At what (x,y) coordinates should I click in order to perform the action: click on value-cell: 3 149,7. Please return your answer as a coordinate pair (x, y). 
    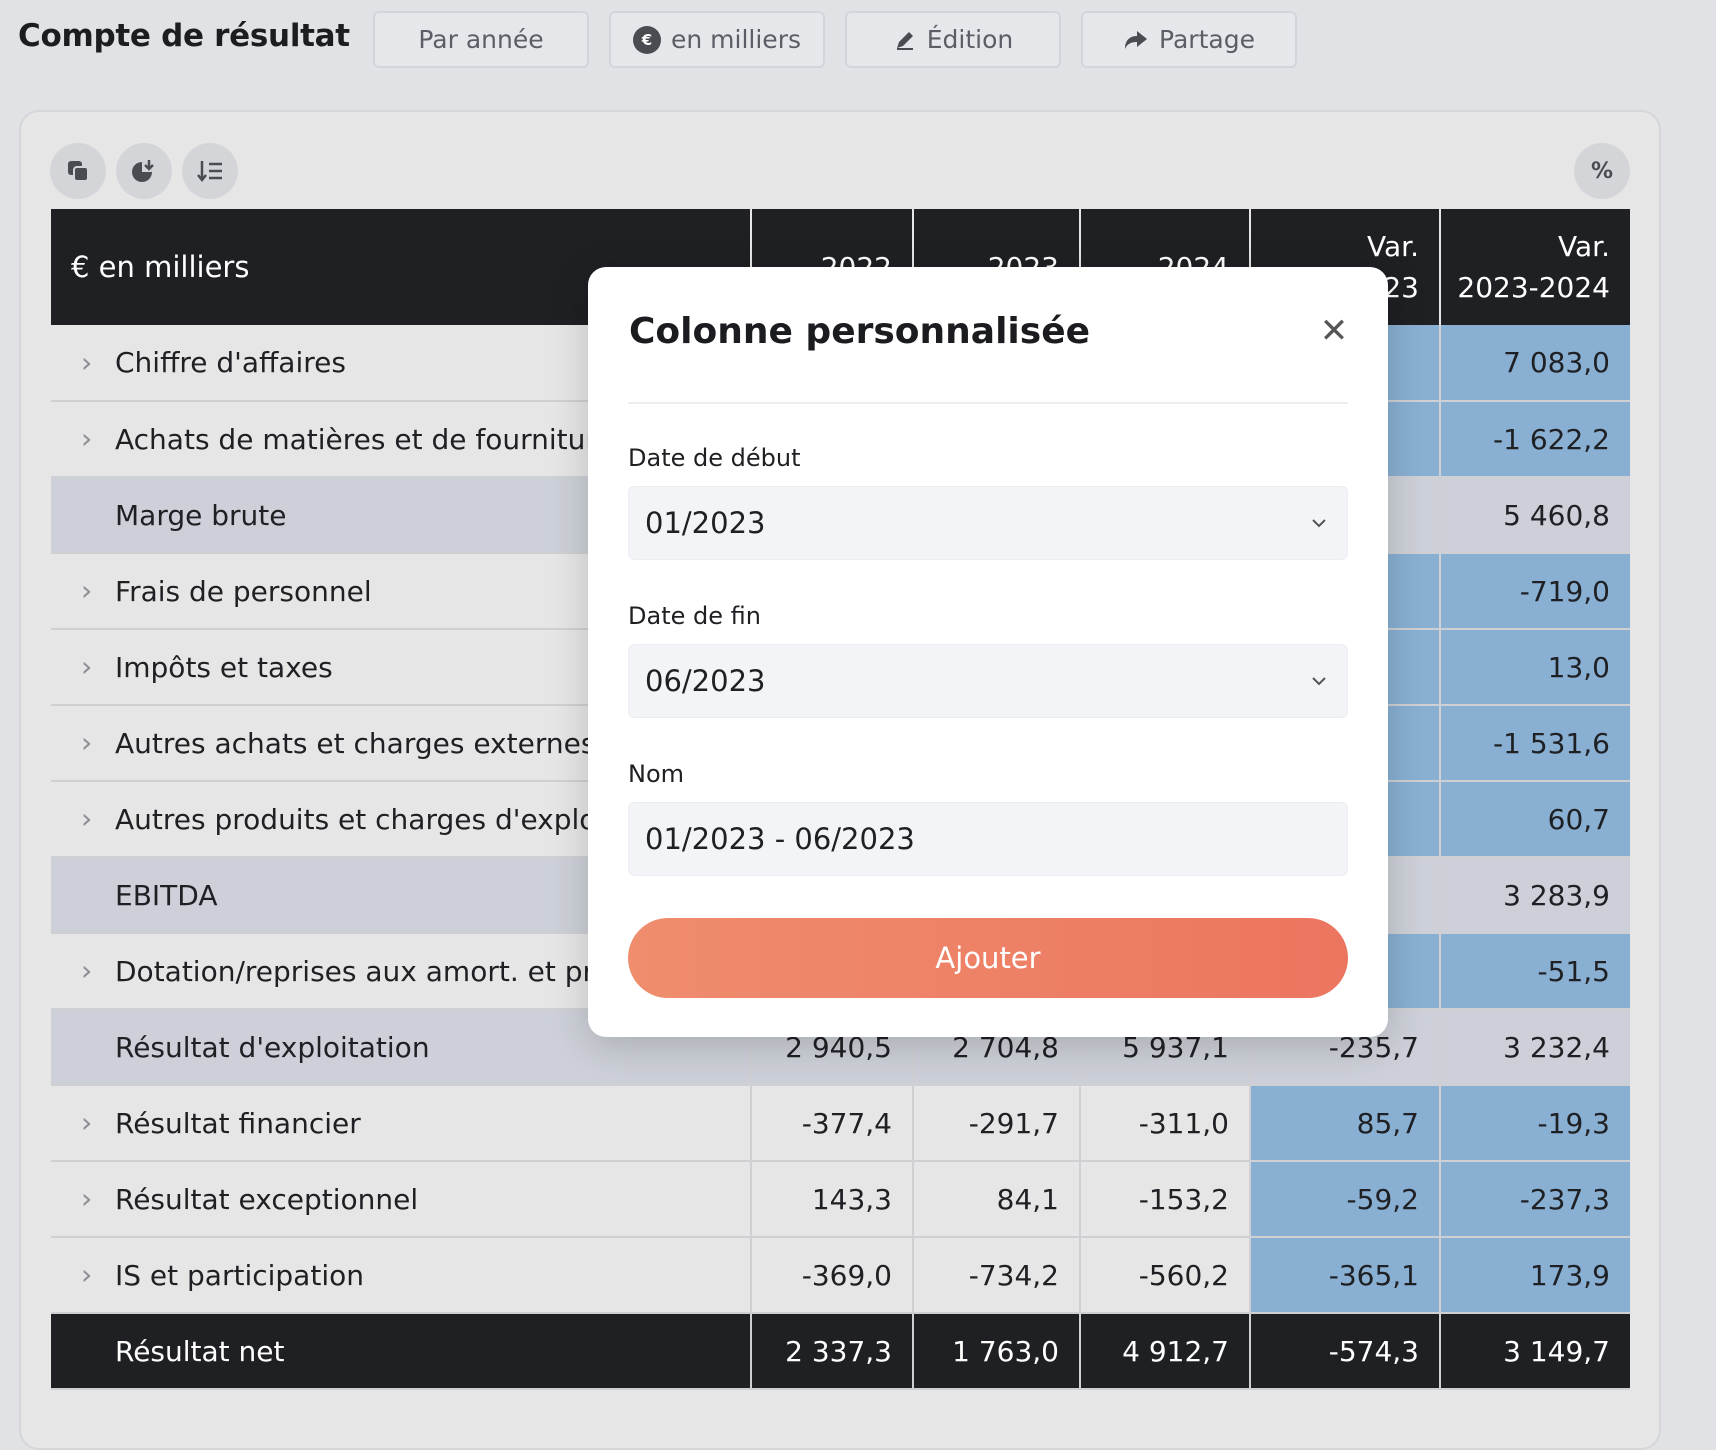
    Looking at the image, I should click on (1535, 1351).